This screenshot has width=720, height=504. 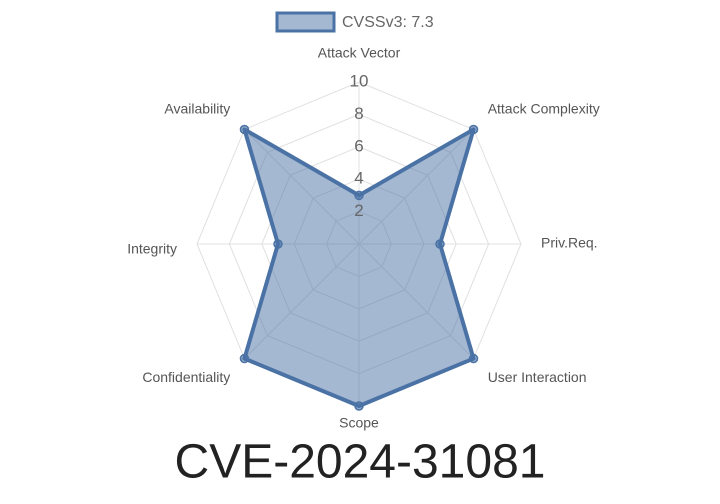 What do you see at coordinates (186, 377) in the screenshot?
I see `axis-label: Confidentiality` at bounding box center [186, 377].